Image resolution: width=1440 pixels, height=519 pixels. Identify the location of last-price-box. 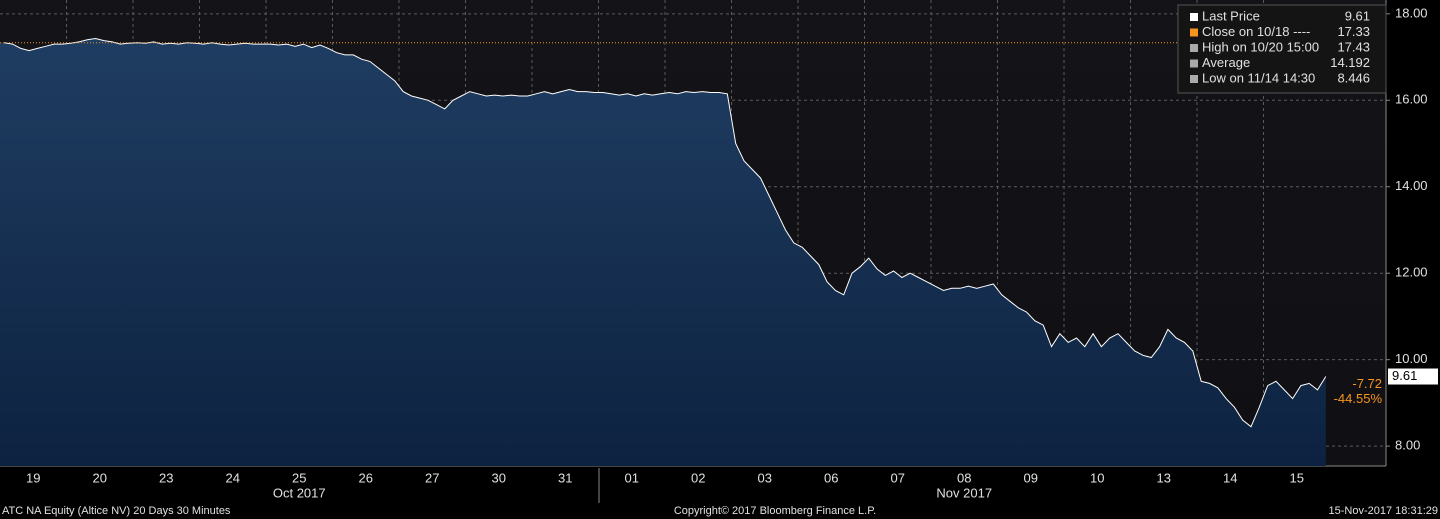
(1413, 376).